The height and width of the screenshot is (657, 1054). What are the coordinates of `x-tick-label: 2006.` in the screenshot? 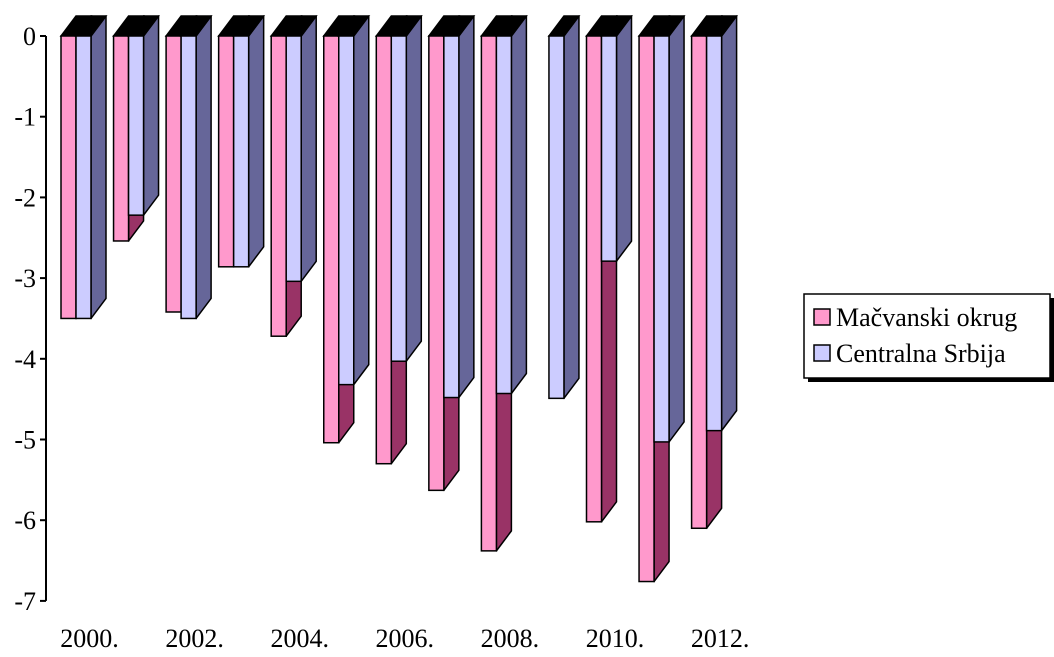 It's located at (405, 638).